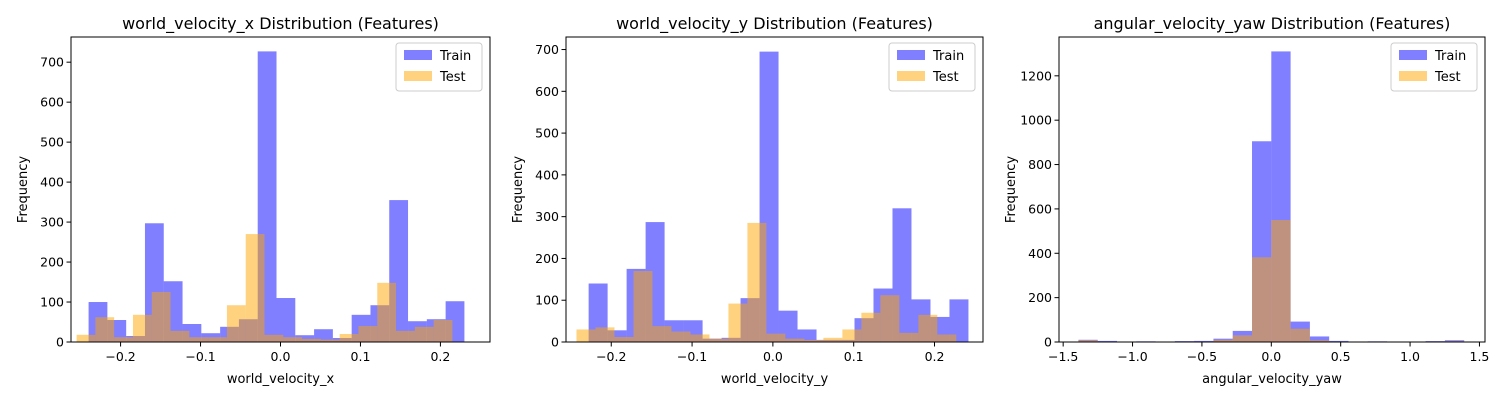 The image size is (1500, 400). Describe the element at coordinates (1268, 353) in the screenshot. I see `x-ticks: −1.5 −1.0 −0.5 0.0 0.5 1.0 1.5` at that location.